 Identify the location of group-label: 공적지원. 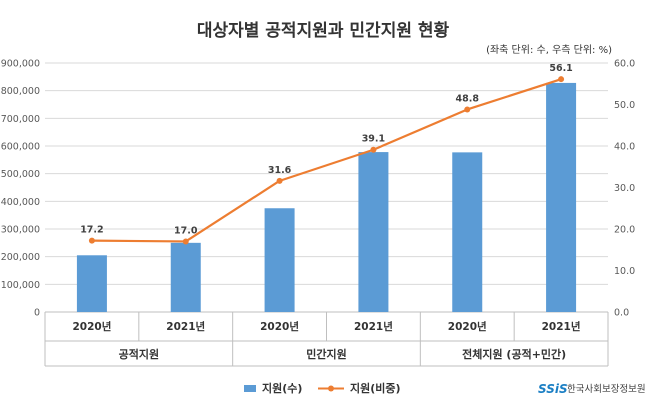
(139, 354).